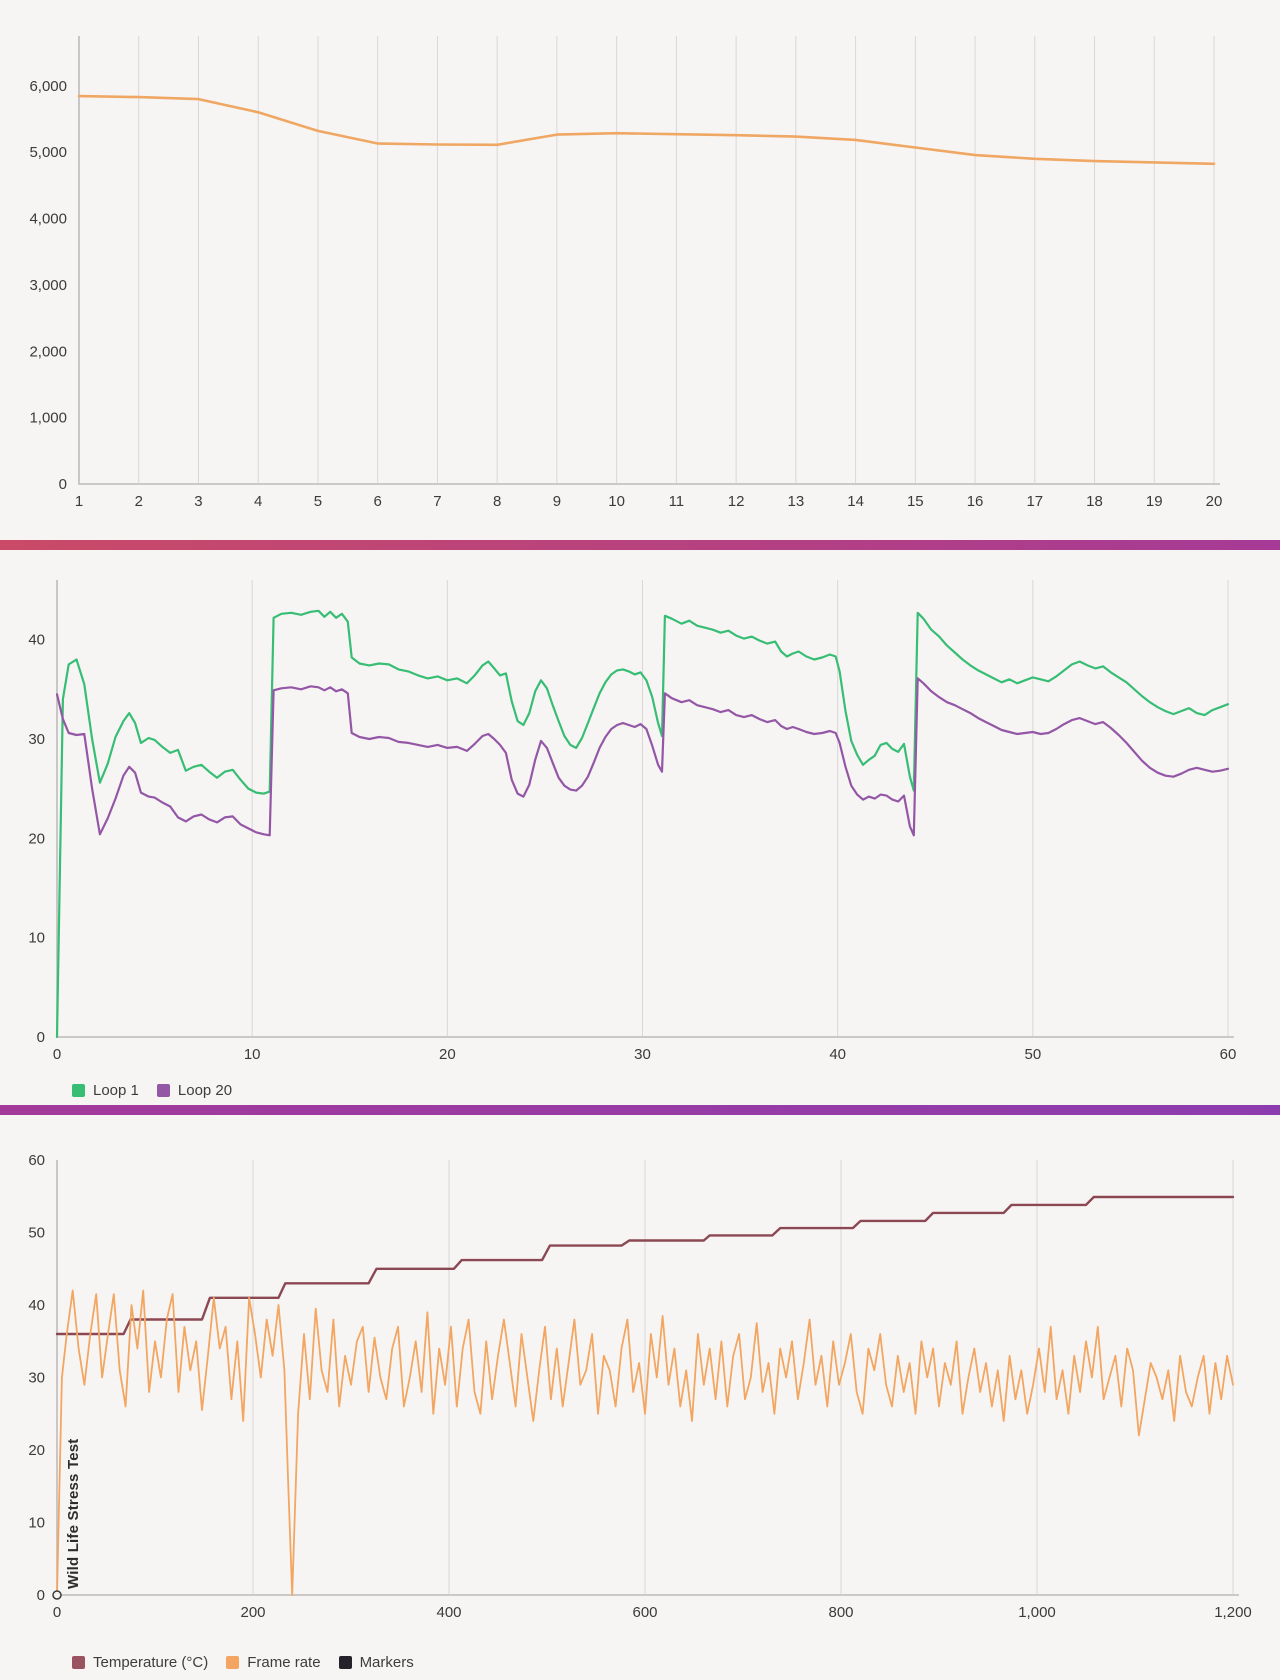 The width and height of the screenshot is (1280, 1680). I want to click on y-tick-label: 6,000, so click(48, 86).